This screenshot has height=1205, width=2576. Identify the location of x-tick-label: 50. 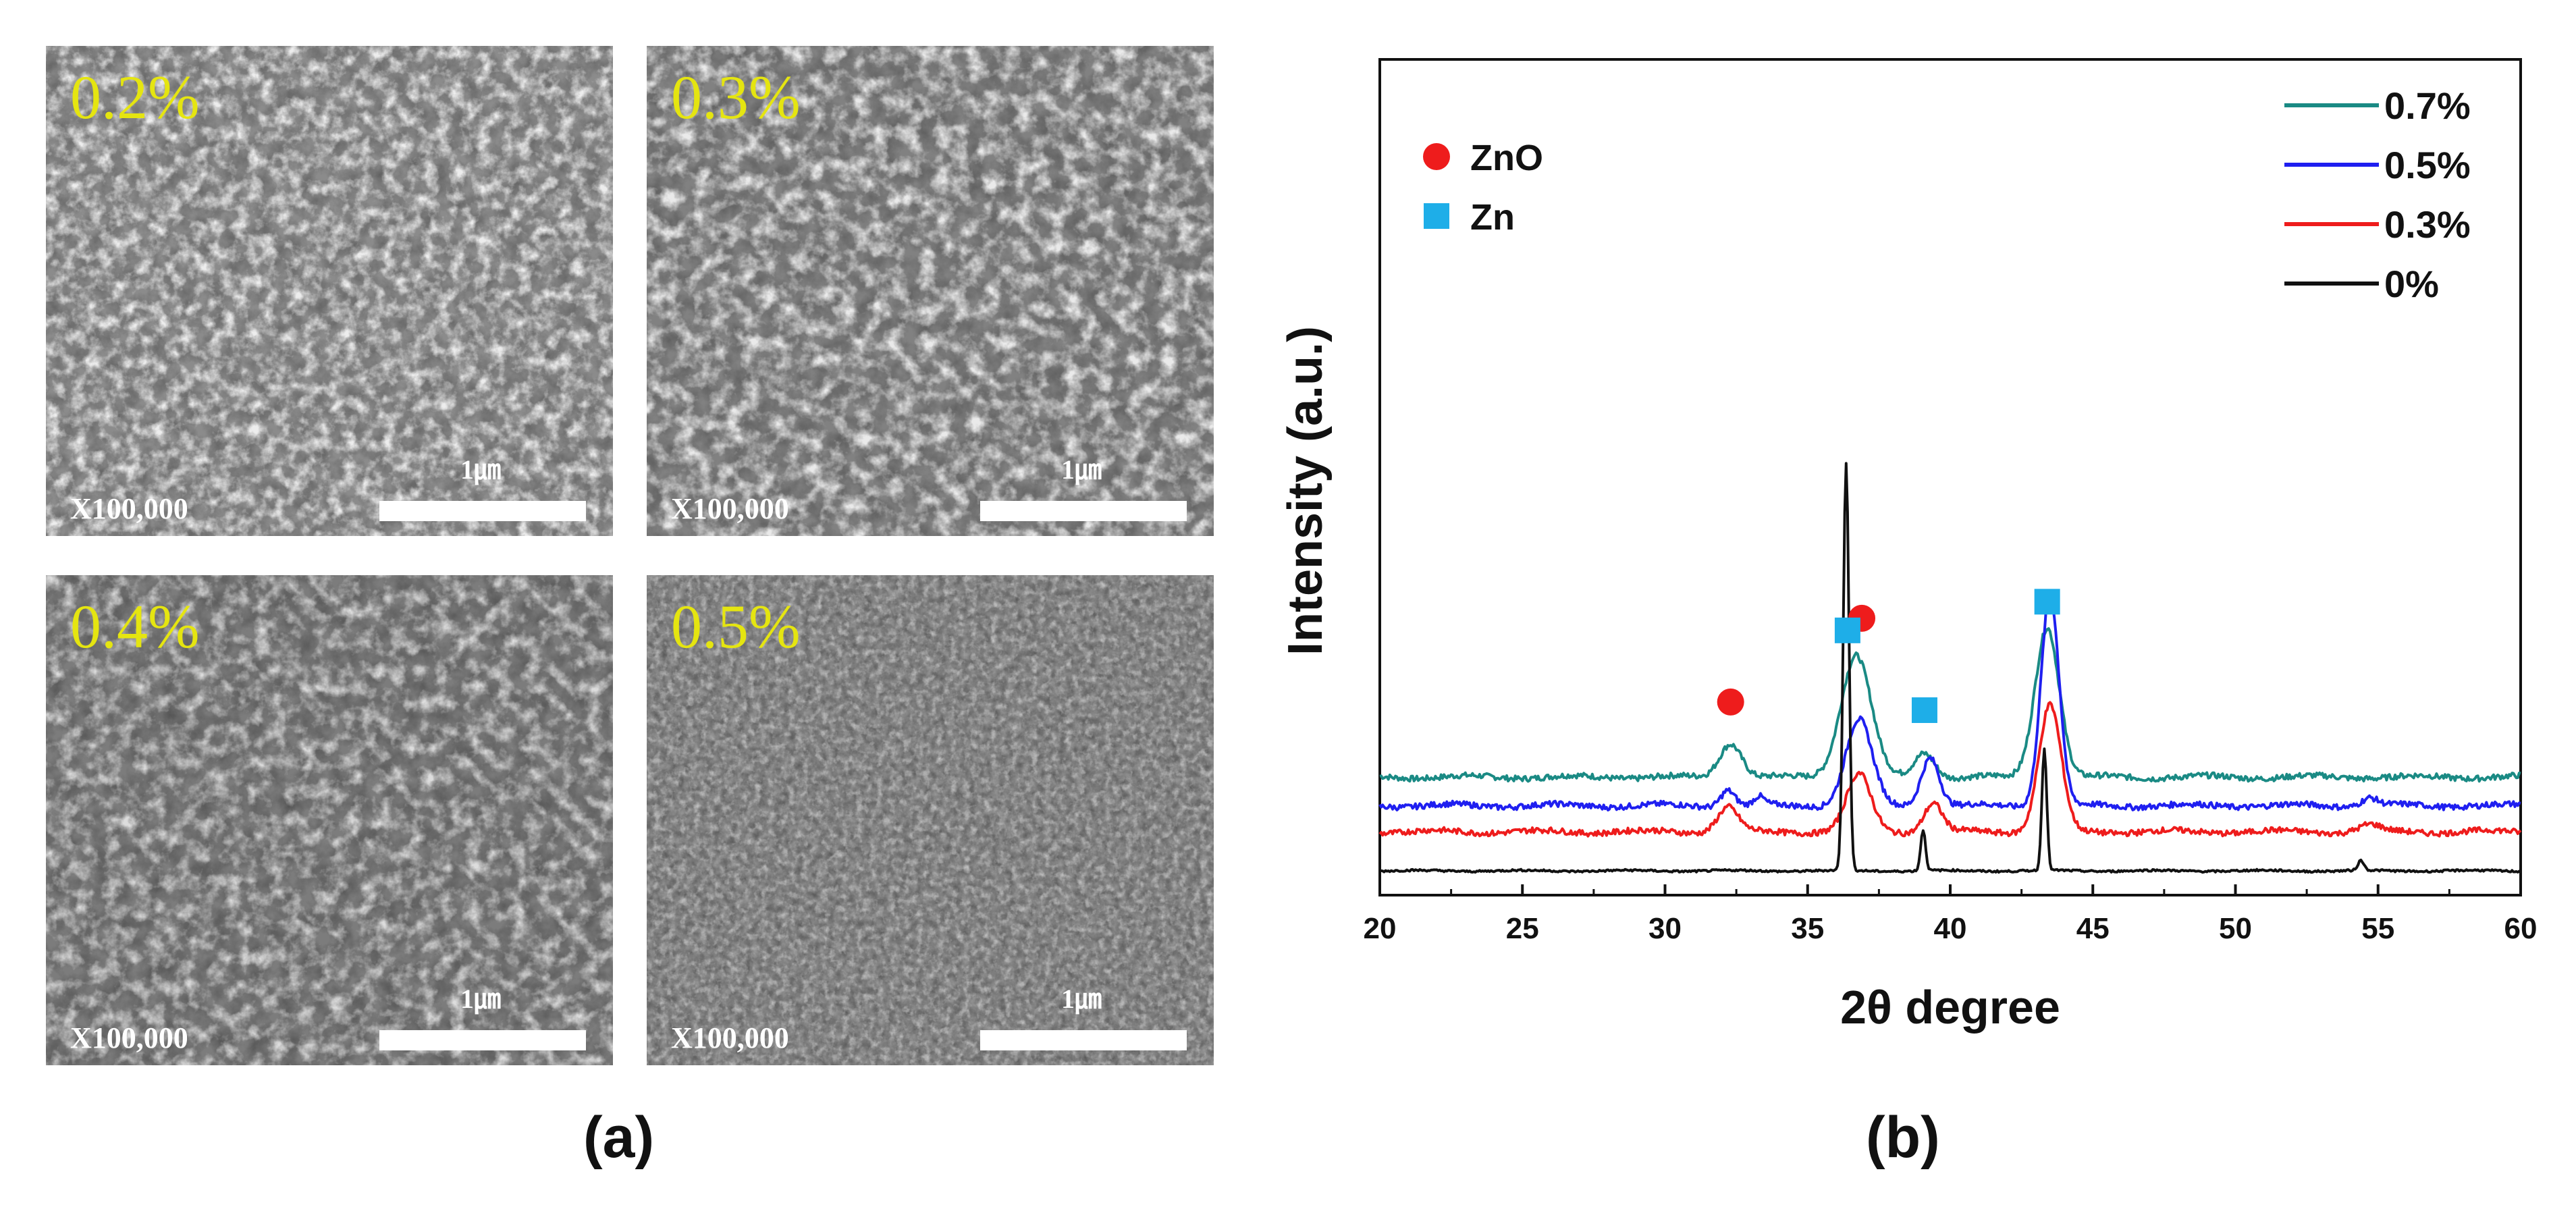
(2235, 929).